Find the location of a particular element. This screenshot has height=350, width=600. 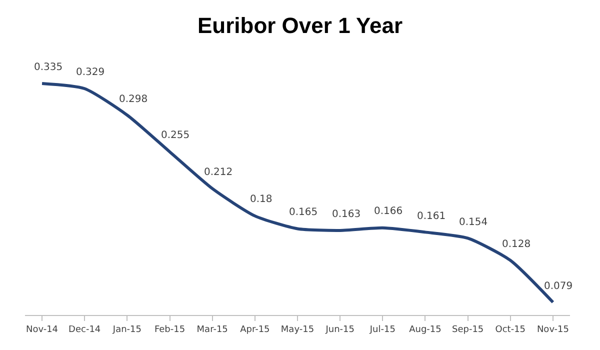

x-tick-label: May-15 is located at coordinates (297, 329).